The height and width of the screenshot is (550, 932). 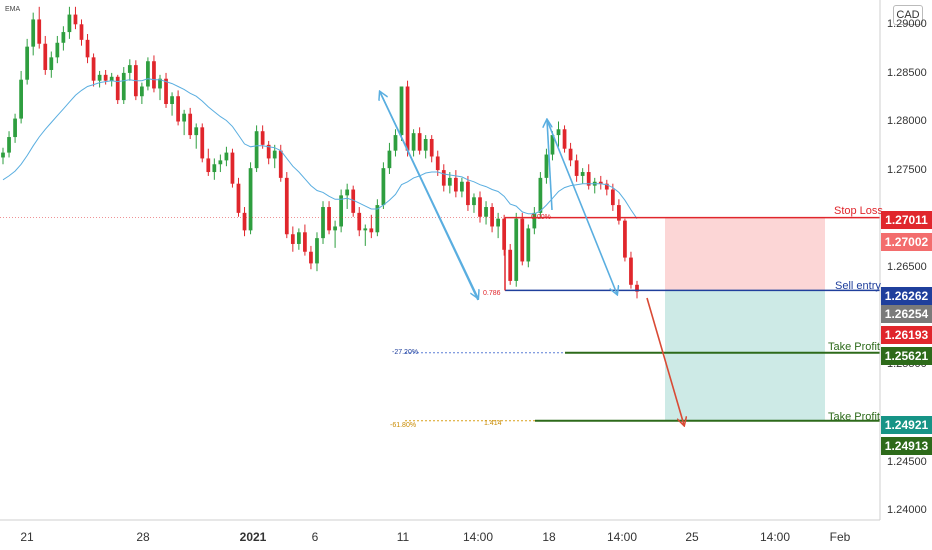 What do you see at coordinates (745, 355) in the screenshot?
I see `reward-zone` at bounding box center [745, 355].